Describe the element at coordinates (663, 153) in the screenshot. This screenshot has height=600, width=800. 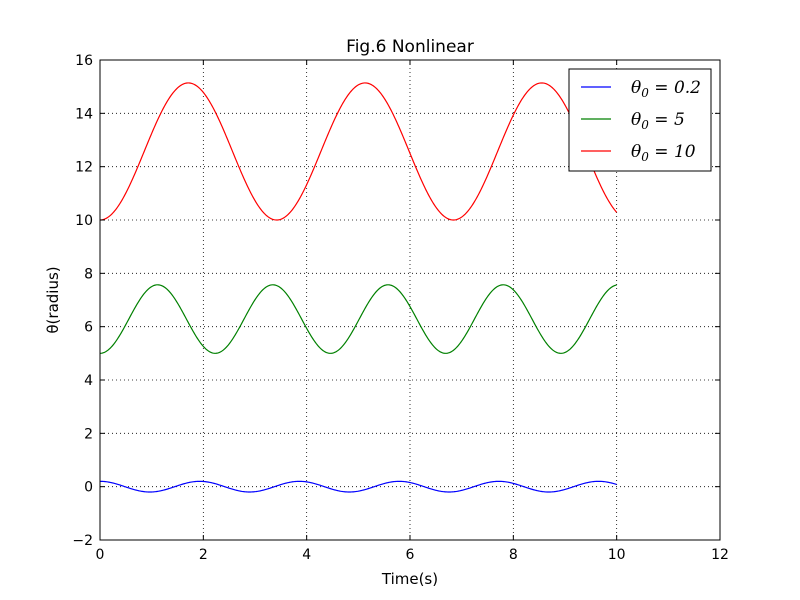
I see `legend-label-2: θ0 = 10` at that location.